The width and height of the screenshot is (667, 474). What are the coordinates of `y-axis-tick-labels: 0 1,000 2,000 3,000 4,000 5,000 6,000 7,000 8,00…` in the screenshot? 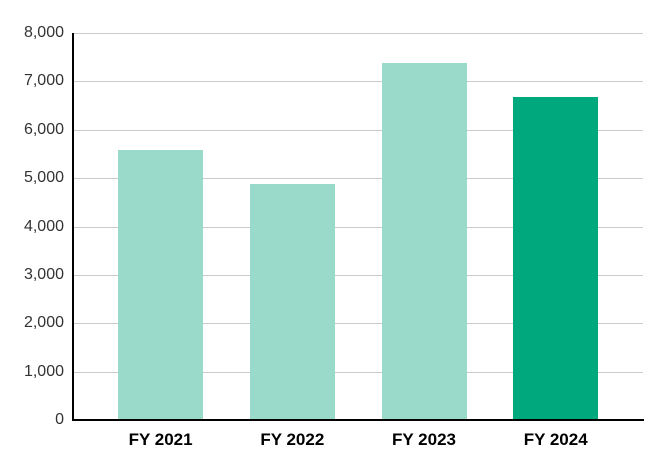 It's located at (32, 237).